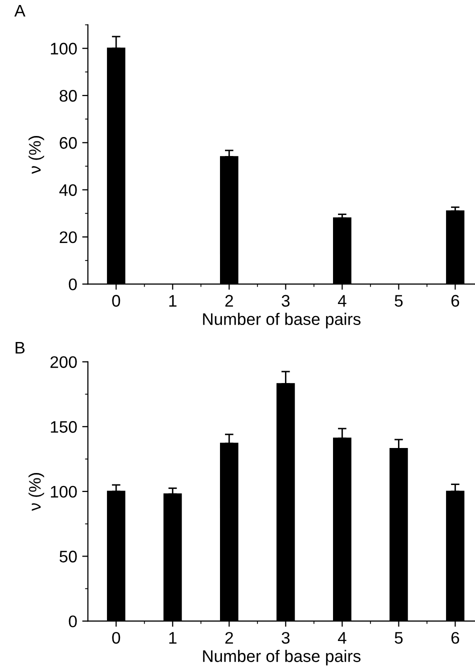 This screenshot has height=670, width=475. What do you see at coordinates (20, 348) in the screenshot?
I see `chart-title: B` at bounding box center [20, 348].